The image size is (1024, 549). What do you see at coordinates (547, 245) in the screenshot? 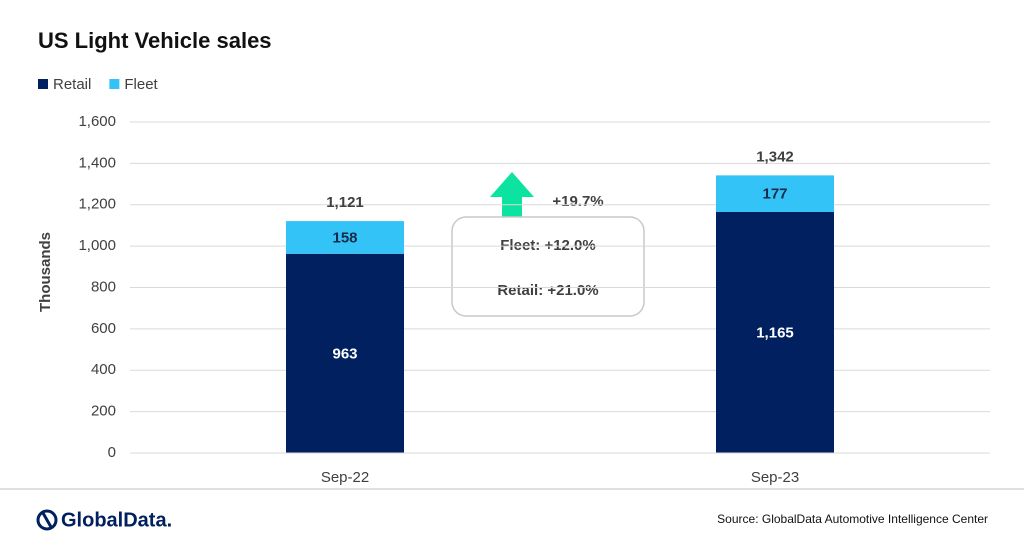
I see `fleet-change: Fleet: +12.0%` at bounding box center [547, 245].